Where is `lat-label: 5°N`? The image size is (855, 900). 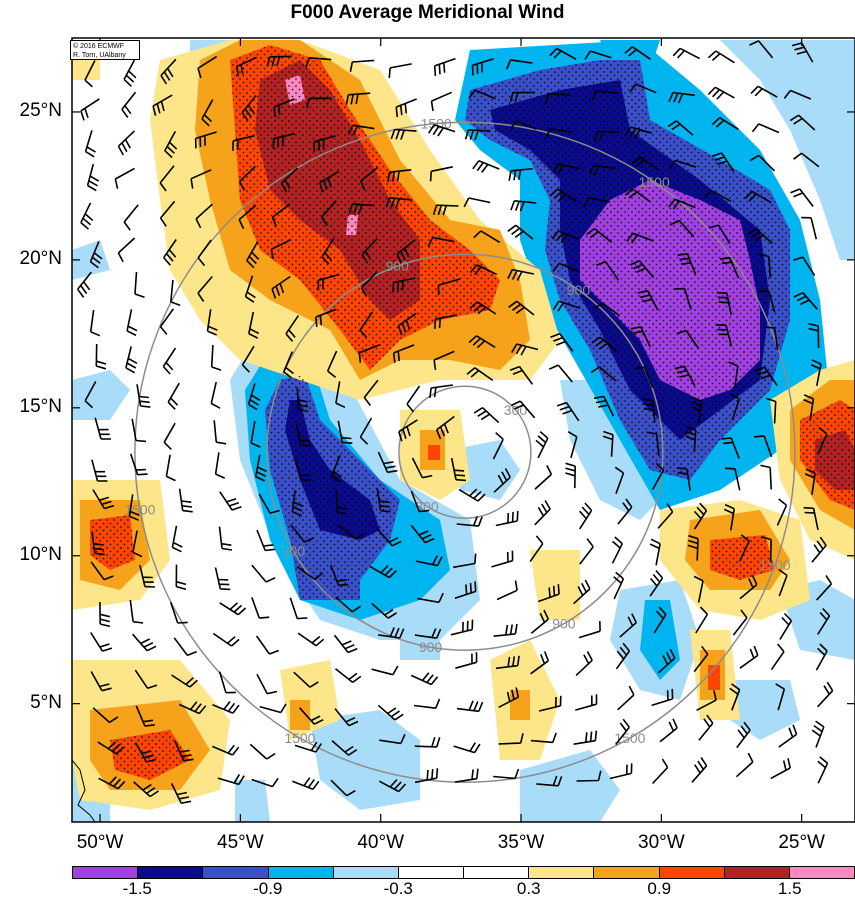
lat-label: 5°N is located at coordinates (46, 702).